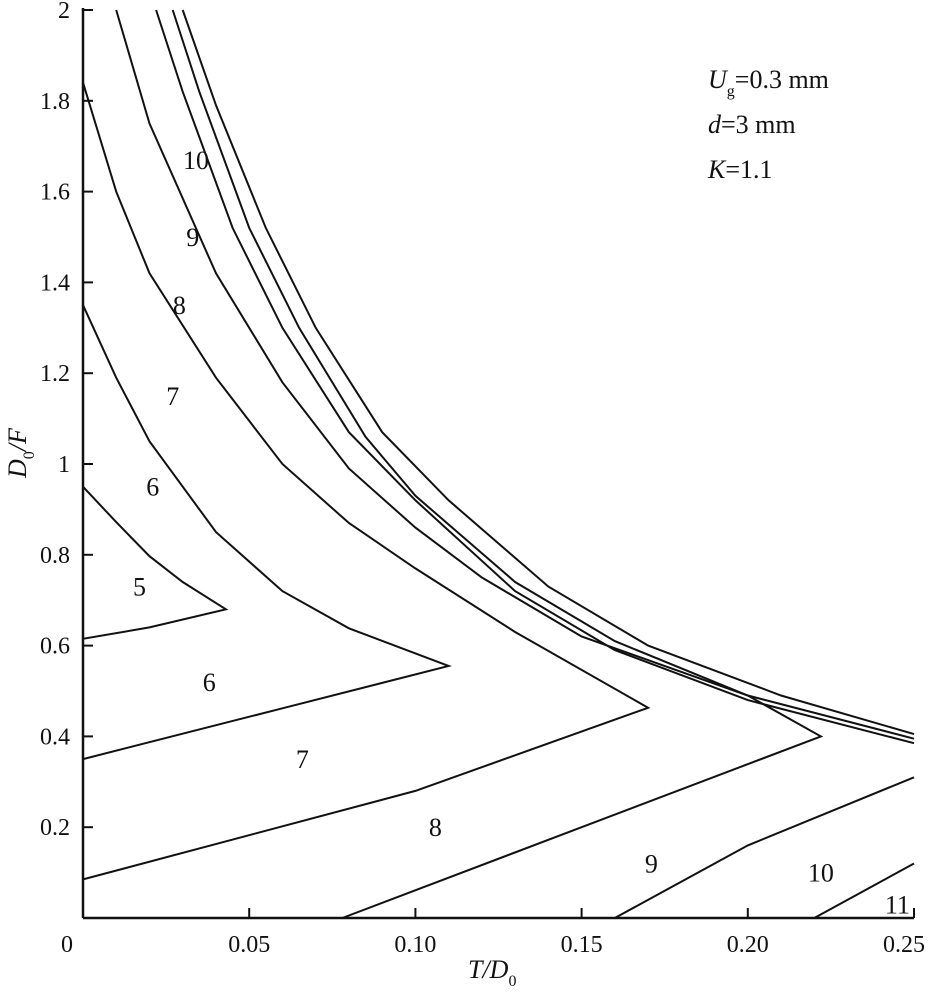 The height and width of the screenshot is (993, 937). I want to click on annotation-k: K=1.1, so click(740, 169).